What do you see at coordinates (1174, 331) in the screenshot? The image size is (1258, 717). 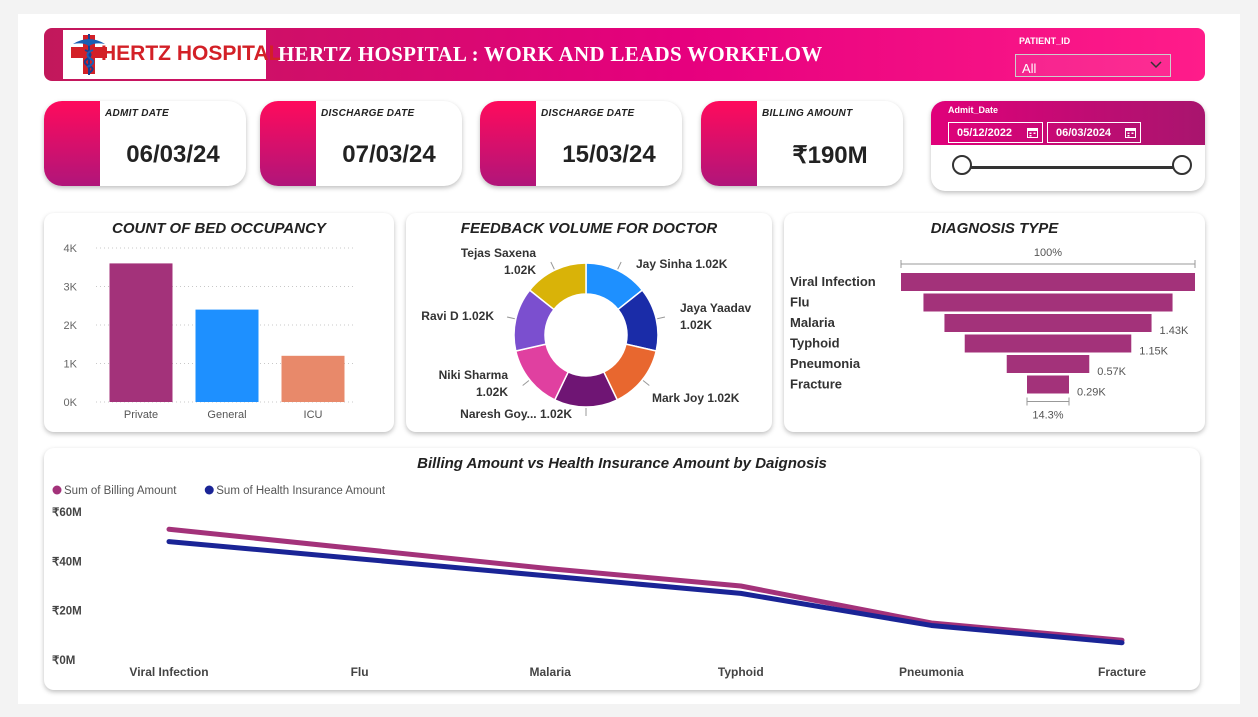 I see `funnel-value-label: 1.43K` at bounding box center [1174, 331].